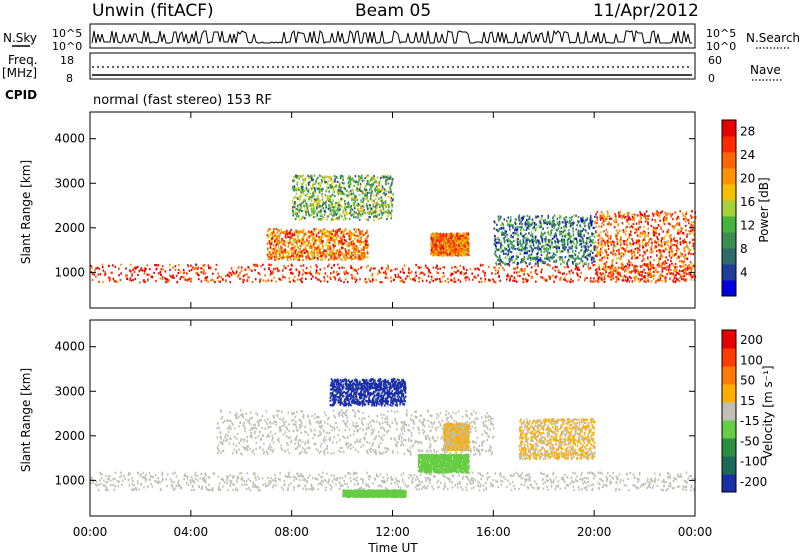 The height and width of the screenshot is (554, 800). I want to click on beam-title: Beam 05, so click(393, 11).